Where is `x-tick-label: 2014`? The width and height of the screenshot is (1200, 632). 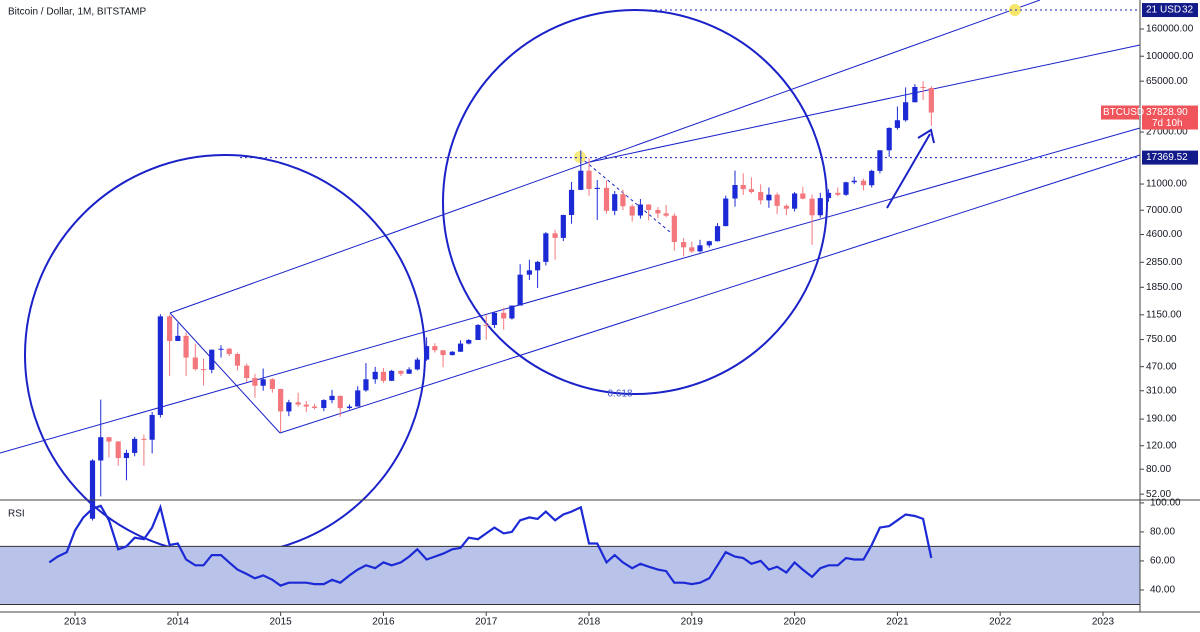 x-tick-label: 2014 is located at coordinates (178, 622).